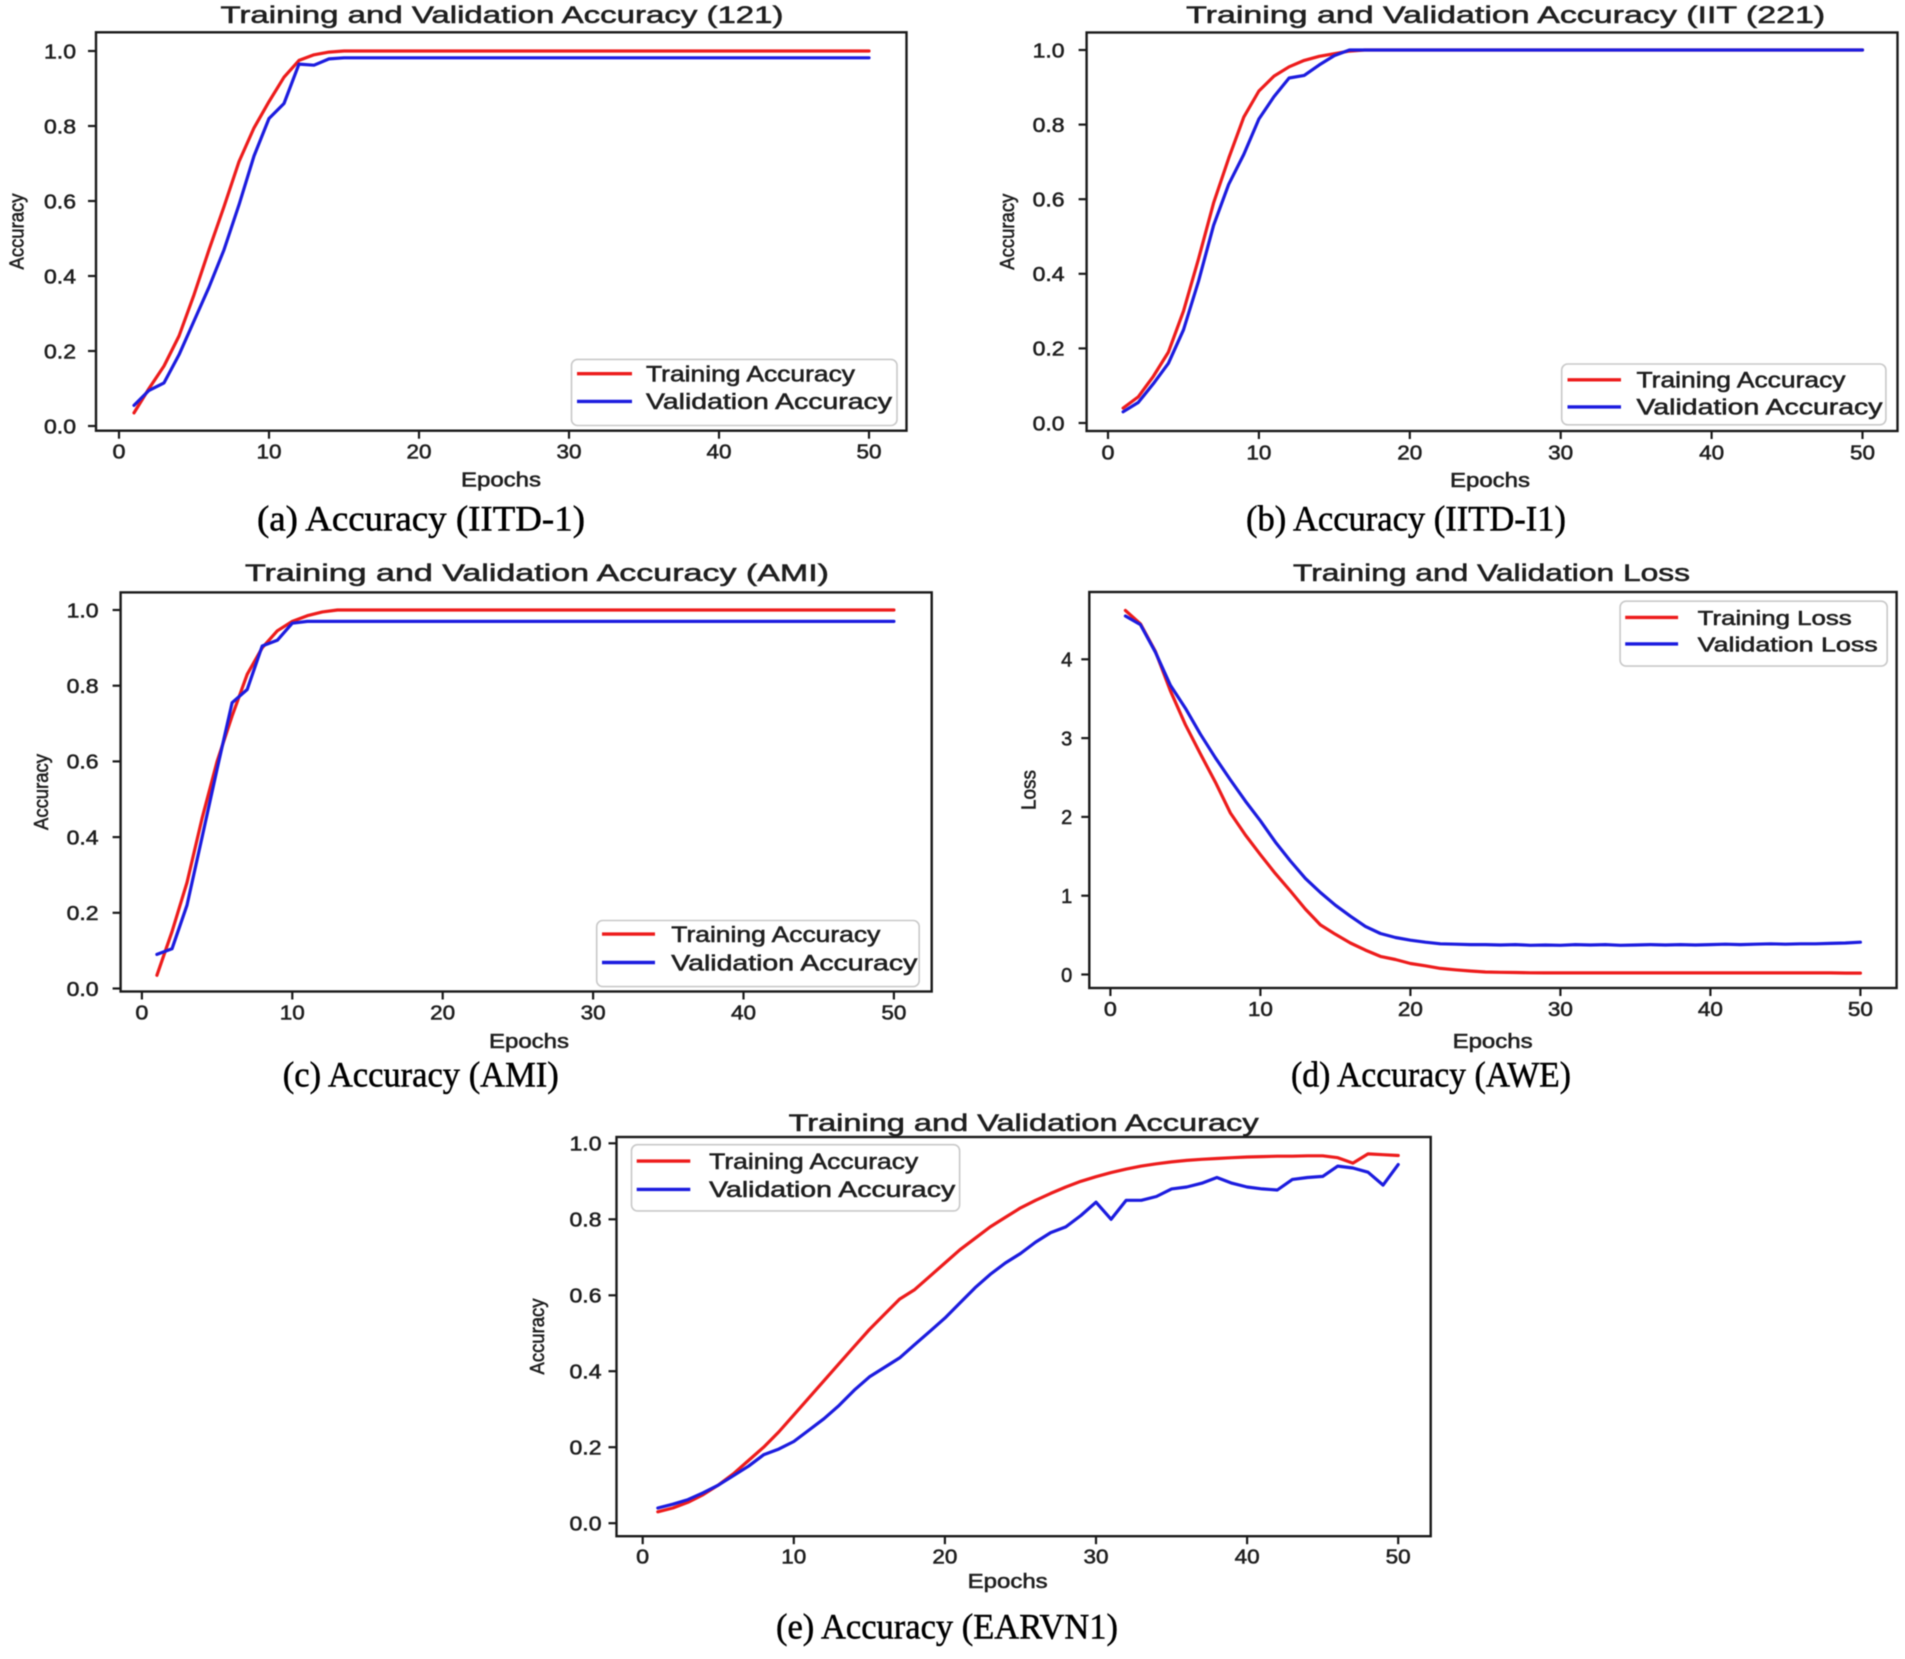  I want to click on svg-text: (c) Accuracy (AMI), so click(421, 1075).